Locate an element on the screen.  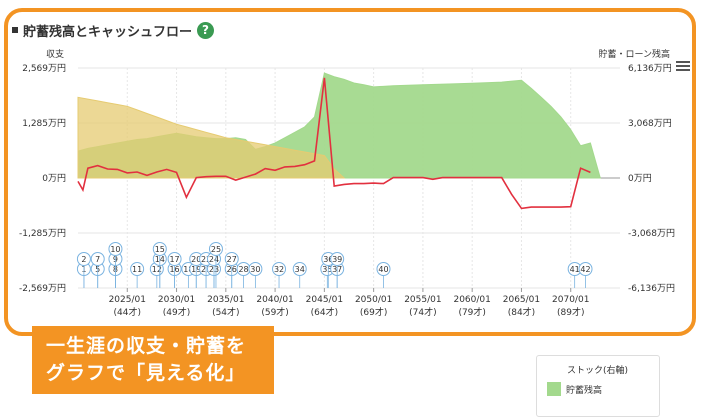
right-axis-label: 貯蓄・ローン残高 is located at coordinates (634, 54).